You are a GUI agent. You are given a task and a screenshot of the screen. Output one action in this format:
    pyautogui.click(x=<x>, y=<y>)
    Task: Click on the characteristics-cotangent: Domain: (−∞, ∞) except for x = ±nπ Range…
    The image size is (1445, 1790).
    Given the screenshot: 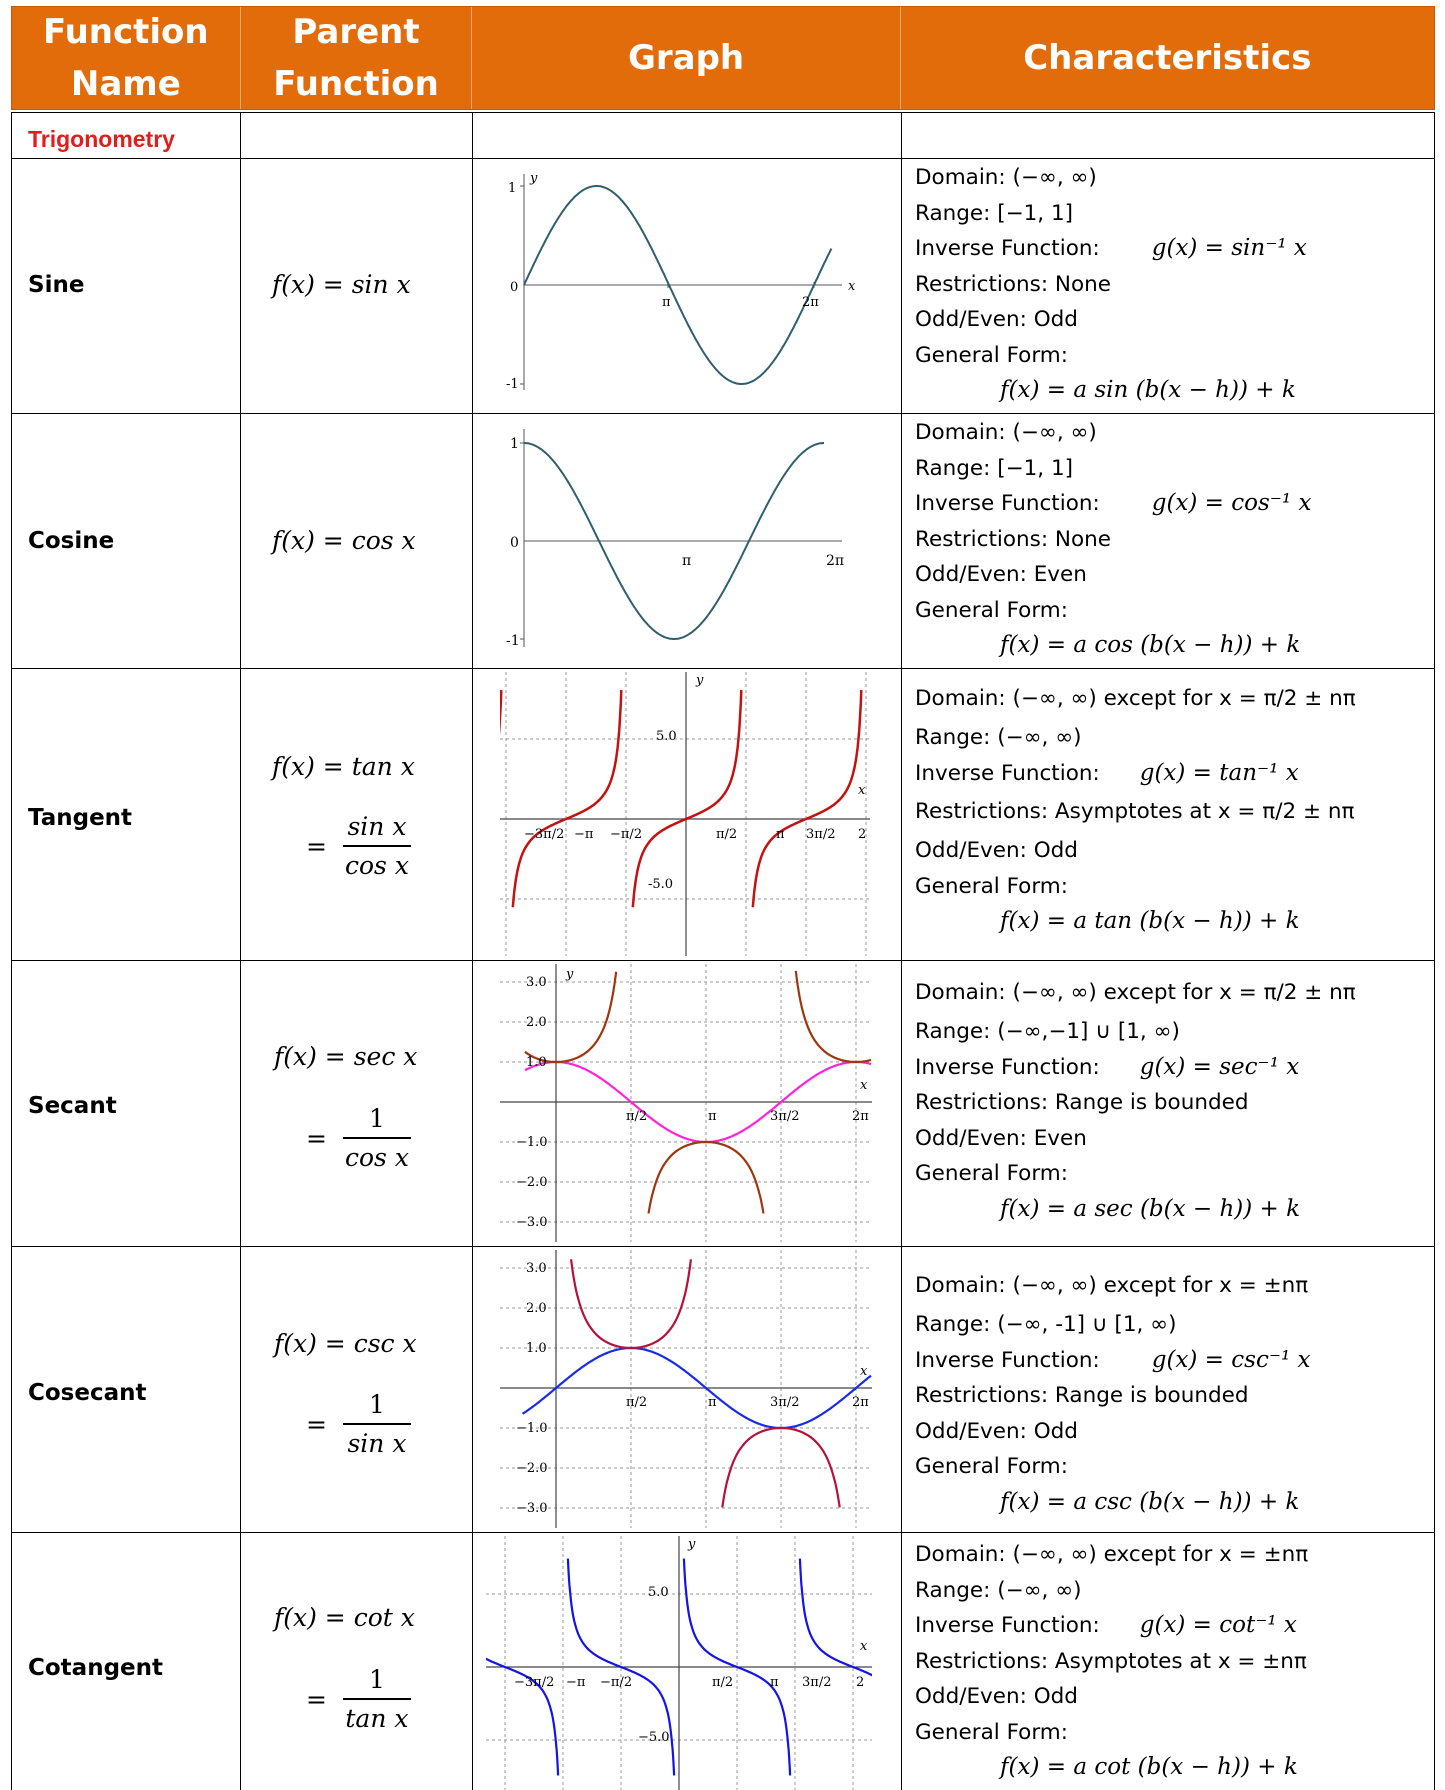 What is the action you would take?
    pyautogui.click(x=1111, y=1661)
    